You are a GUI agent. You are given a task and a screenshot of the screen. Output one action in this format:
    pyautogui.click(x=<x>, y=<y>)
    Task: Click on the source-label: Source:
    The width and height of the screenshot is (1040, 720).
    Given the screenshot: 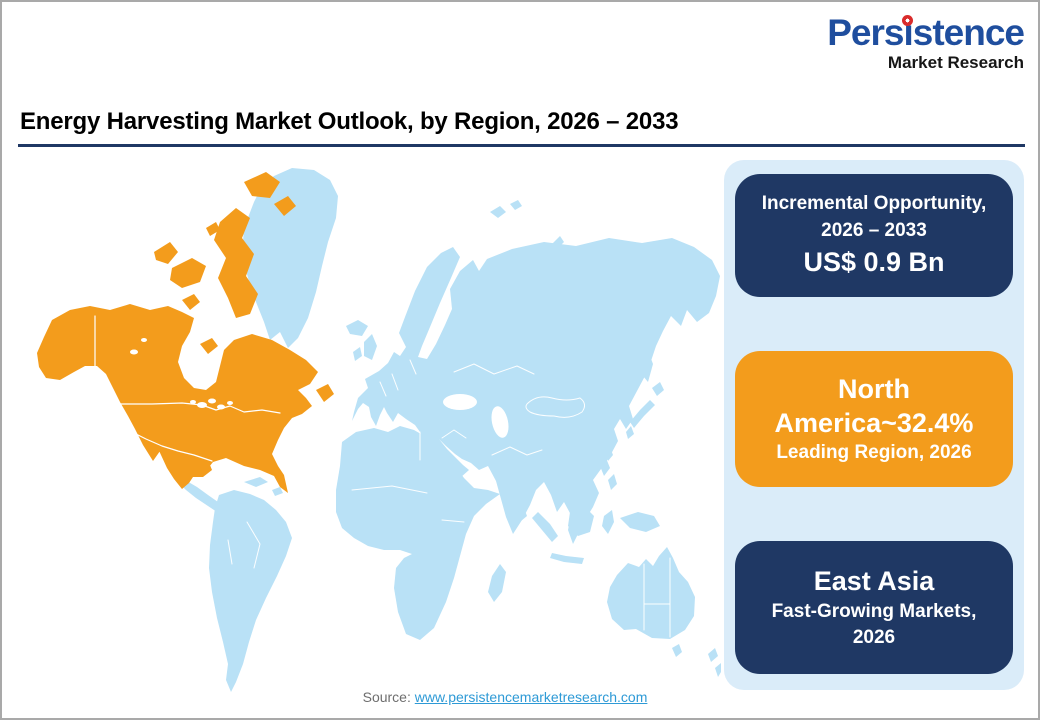 What is the action you would take?
    pyautogui.click(x=386, y=697)
    